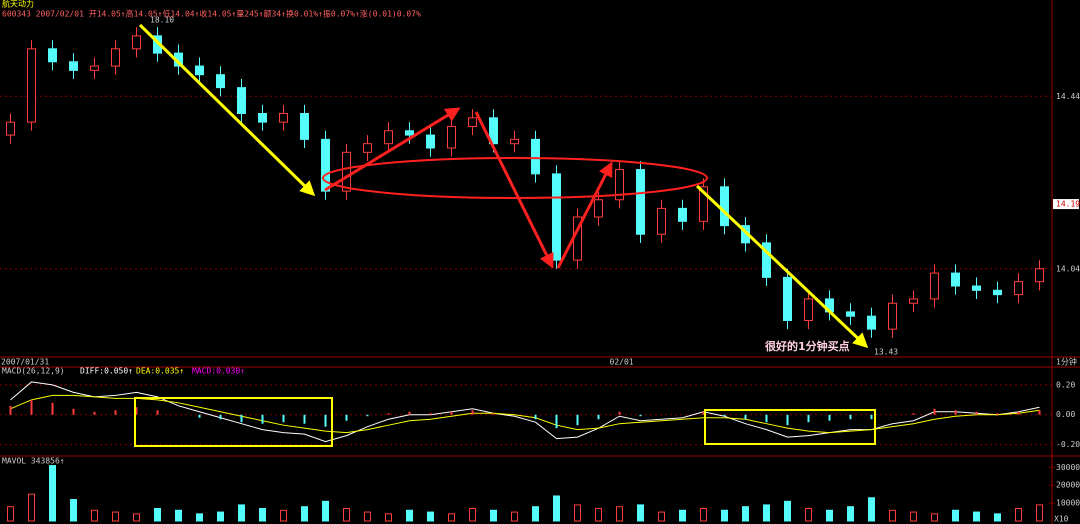 The width and height of the screenshot is (1080, 524). Describe the element at coordinates (33, 461) in the screenshot. I see `volume-title: MAVOL 343856↑` at that location.